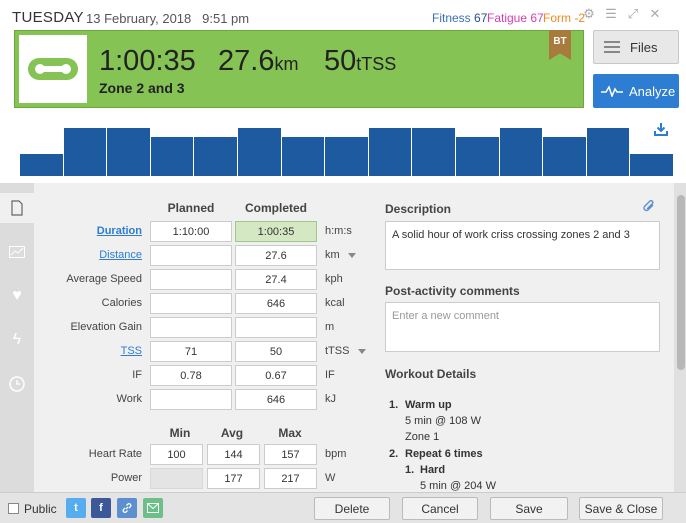 This screenshot has width=686, height=523. I want to click on paperclip-icon, so click(649, 209).